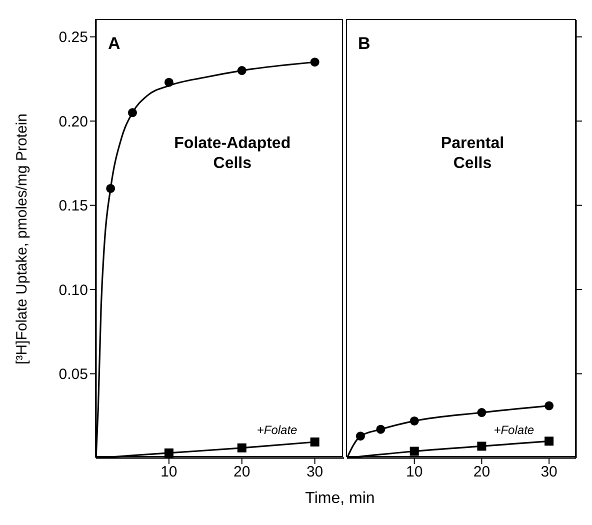  I want to click on y-axis-title: [³H]Folate Uptake, pmoles/mg Protein, so click(22, 239).